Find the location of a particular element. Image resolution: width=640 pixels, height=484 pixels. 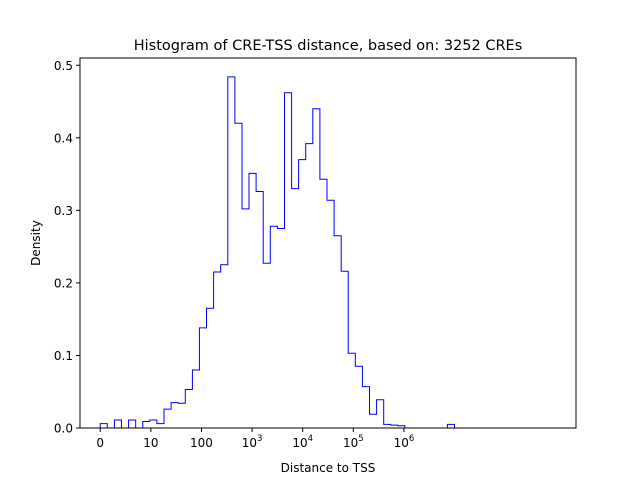

x-axis: 0 10 100 10³ 10⁴ 10⁵ 10⁶ is located at coordinates (255, 439).